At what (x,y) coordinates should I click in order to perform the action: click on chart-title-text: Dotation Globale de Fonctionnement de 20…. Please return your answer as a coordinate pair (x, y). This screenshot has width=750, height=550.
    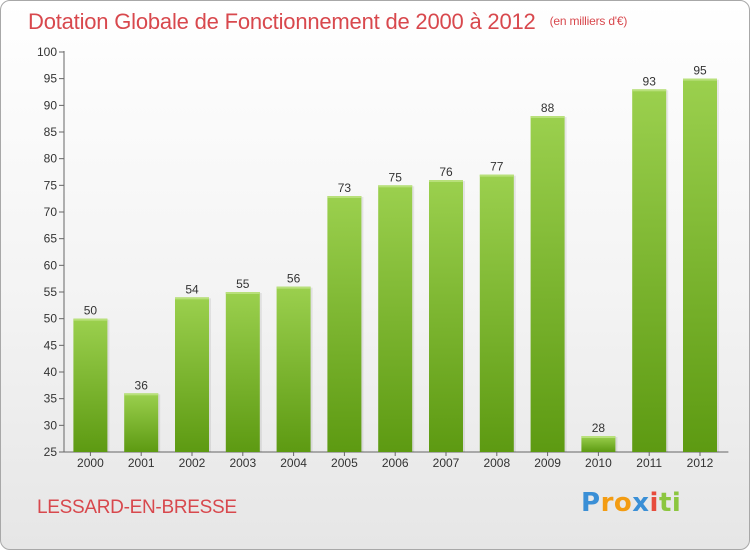
    Looking at the image, I should click on (282, 21).